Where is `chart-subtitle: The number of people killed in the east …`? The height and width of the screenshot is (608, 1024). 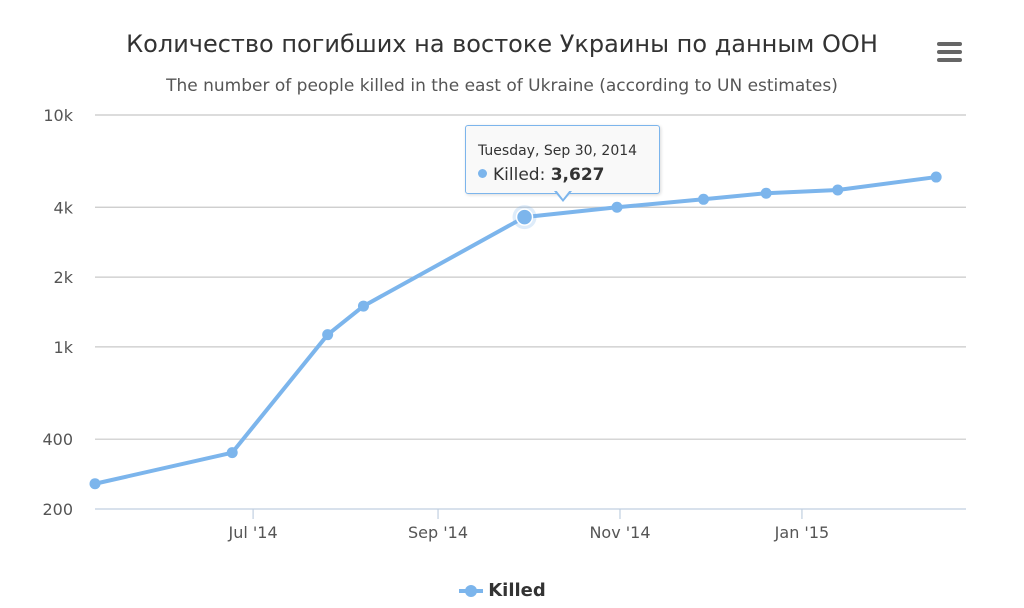 chart-subtitle: The number of people killed in the east … is located at coordinates (502, 86).